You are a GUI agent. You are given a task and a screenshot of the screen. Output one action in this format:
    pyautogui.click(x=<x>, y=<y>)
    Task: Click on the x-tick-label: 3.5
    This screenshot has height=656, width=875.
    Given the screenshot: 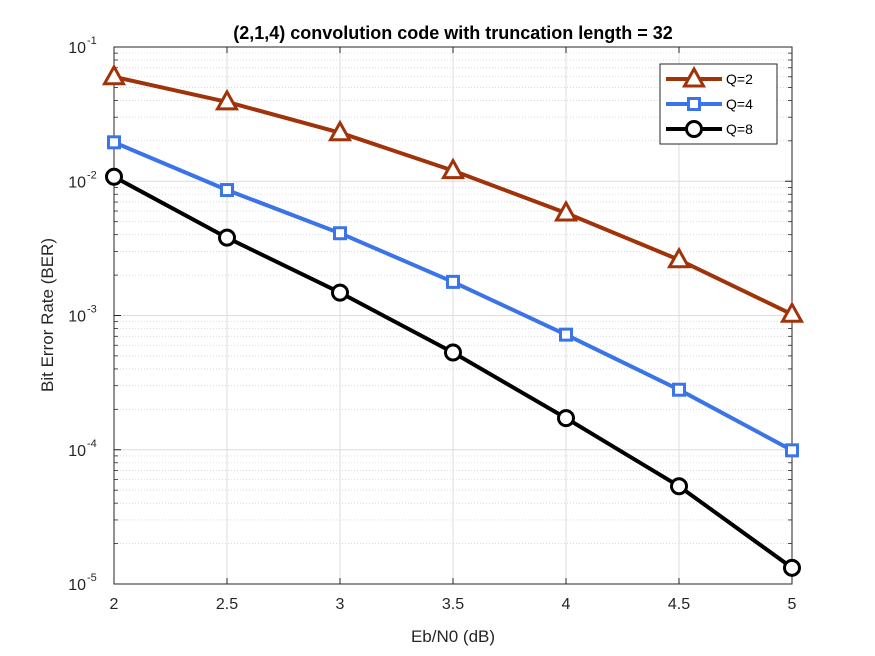 What is the action you would take?
    pyautogui.click(x=453, y=604)
    